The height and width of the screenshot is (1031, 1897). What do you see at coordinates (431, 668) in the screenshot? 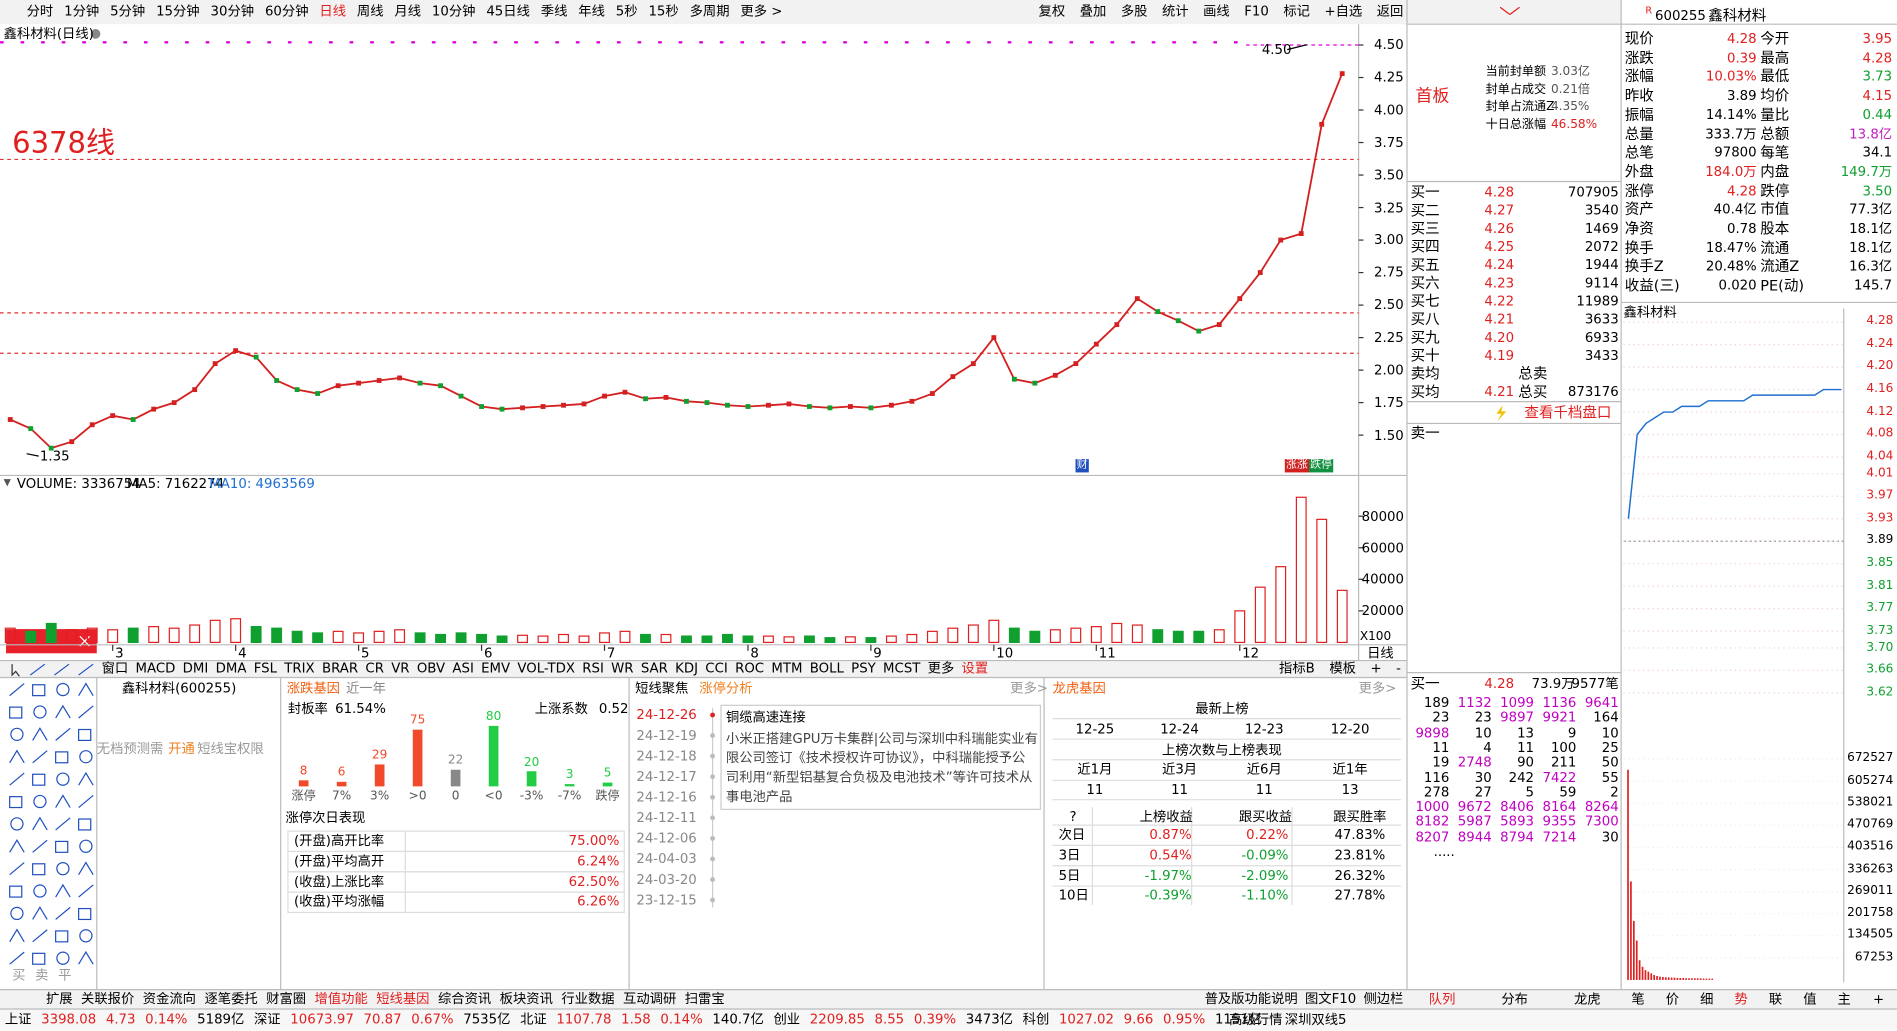
I see `tab: OBV` at bounding box center [431, 668].